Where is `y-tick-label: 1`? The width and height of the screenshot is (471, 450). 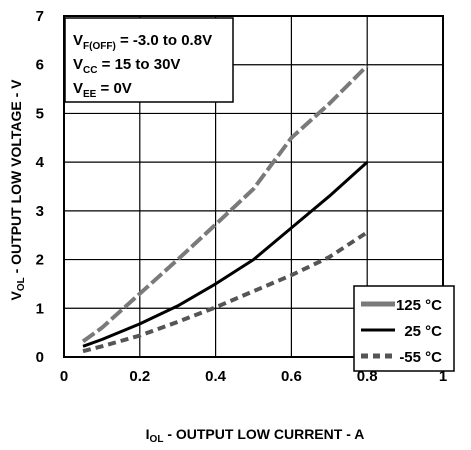 y-tick-label: 1 is located at coordinates (40, 308).